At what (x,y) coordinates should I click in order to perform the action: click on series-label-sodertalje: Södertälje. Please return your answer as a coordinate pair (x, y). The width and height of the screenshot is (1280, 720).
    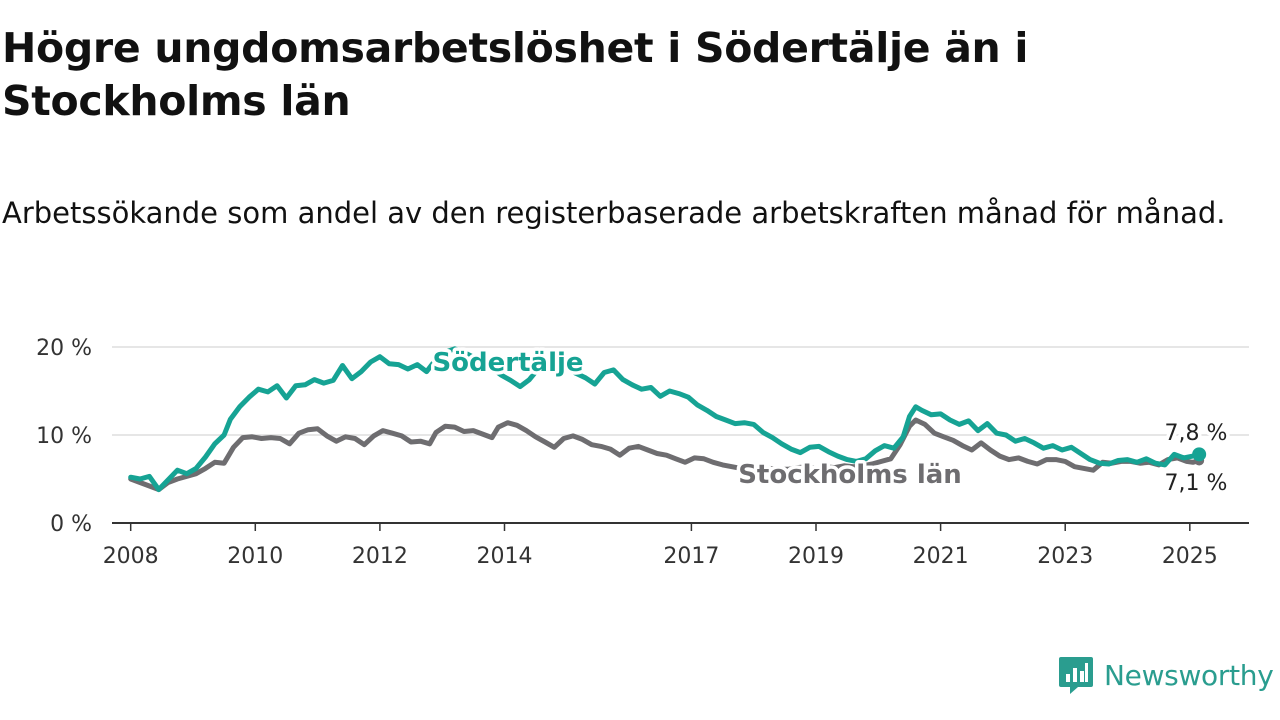
    Looking at the image, I should click on (507, 363).